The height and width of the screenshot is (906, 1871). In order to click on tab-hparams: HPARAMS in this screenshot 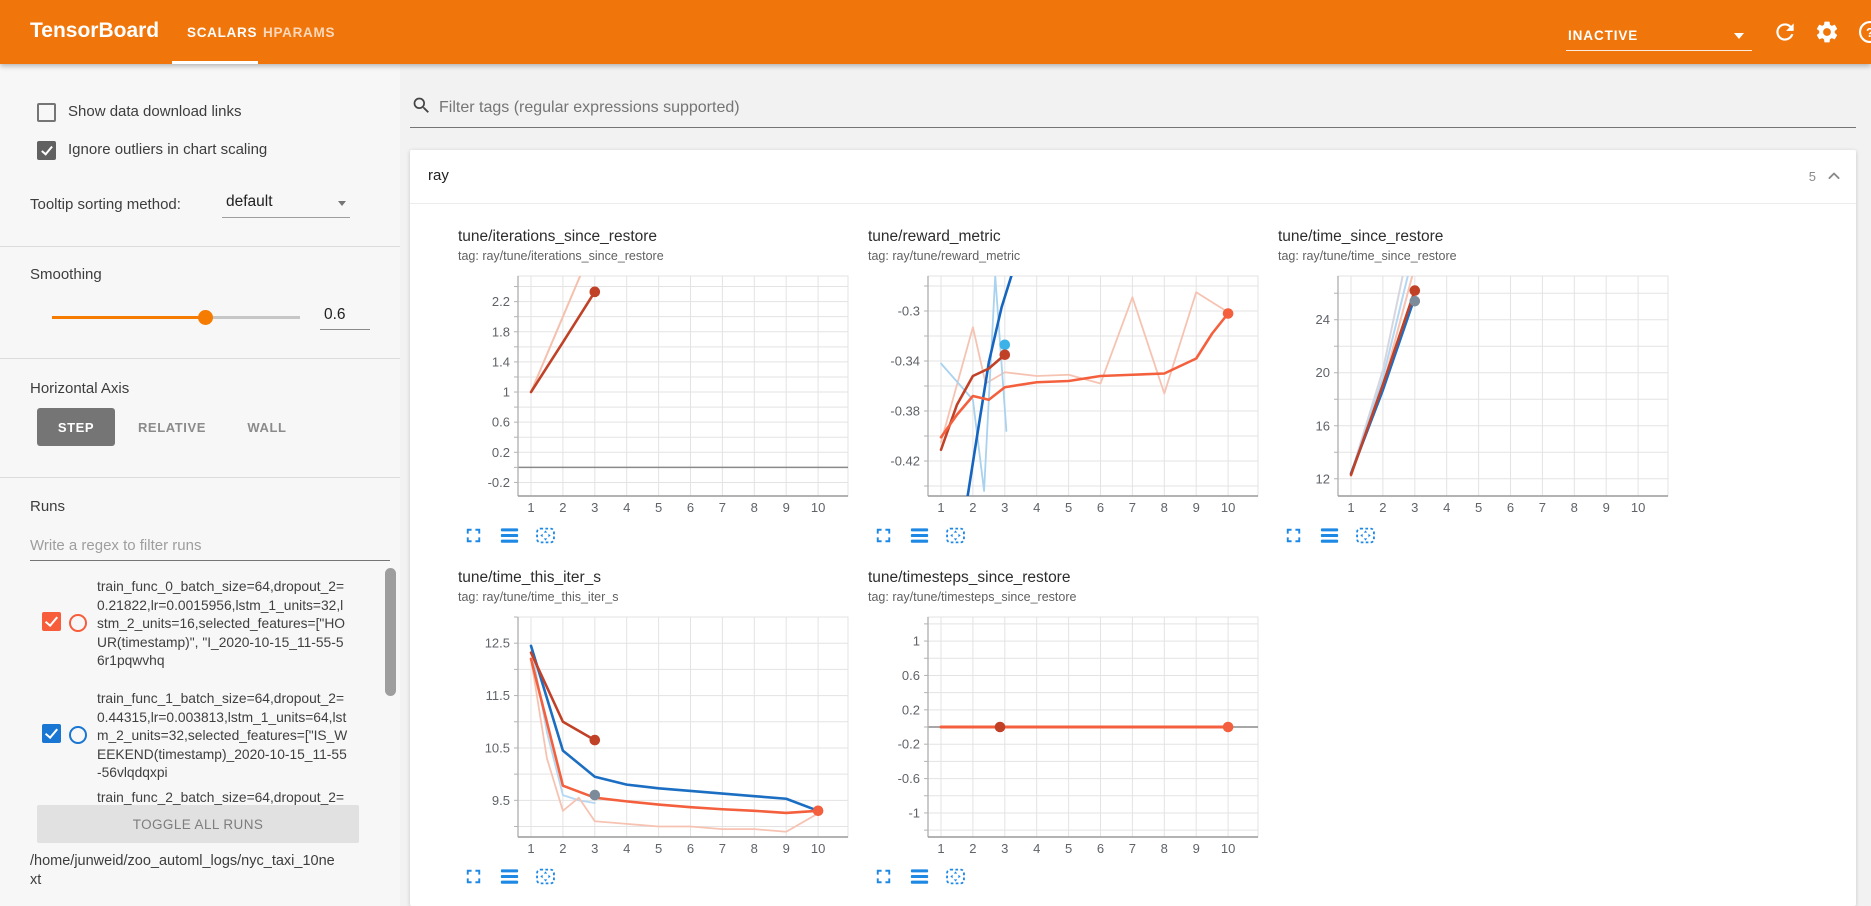, I will do `click(299, 32)`.